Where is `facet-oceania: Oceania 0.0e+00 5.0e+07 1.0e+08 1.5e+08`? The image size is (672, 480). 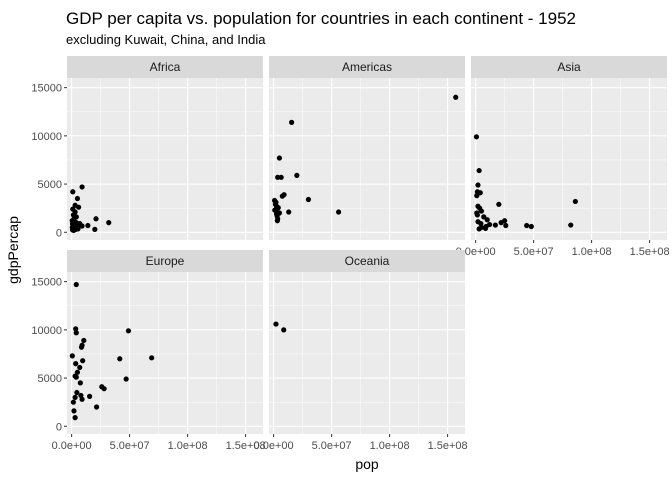 facet-oceania: Oceania 0.0e+00 5.0e+07 1.0e+08 1.5e+08 is located at coordinates (361, 351).